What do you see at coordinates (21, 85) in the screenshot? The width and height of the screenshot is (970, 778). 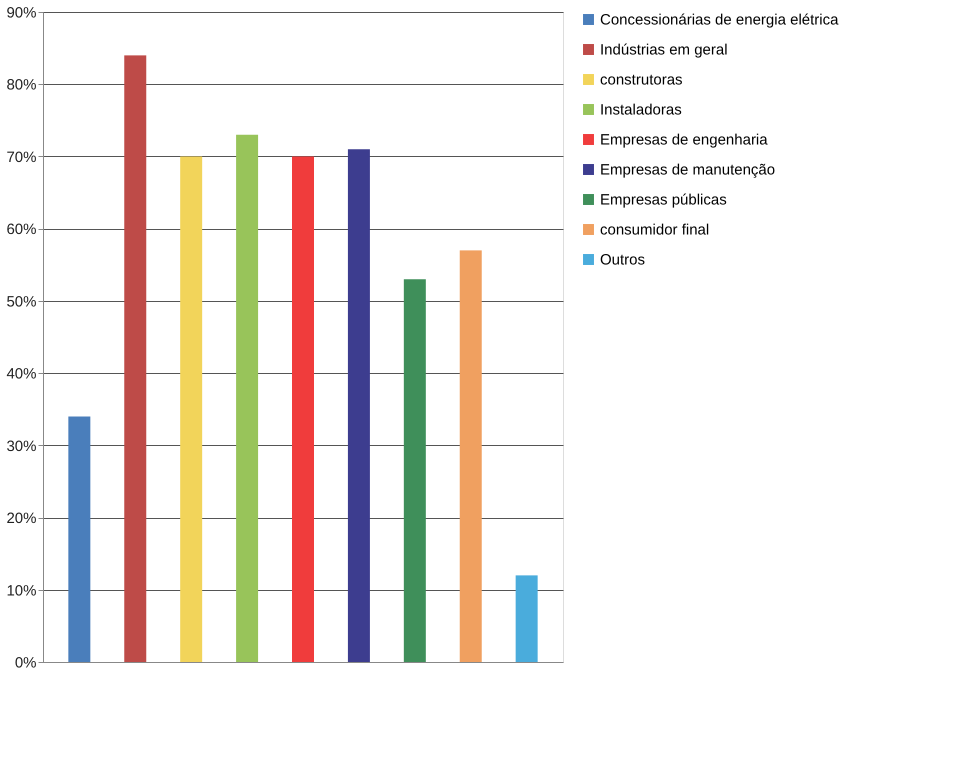 I see `y-tick-label: 80%` at bounding box center [21, 85].